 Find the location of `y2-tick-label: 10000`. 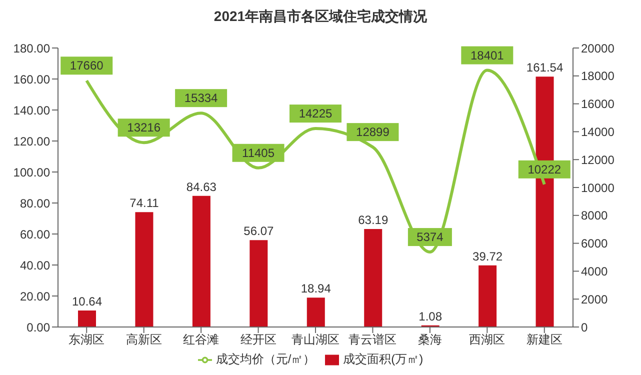

y2-tick-label: 10000 is located at coordinates (598, 187).